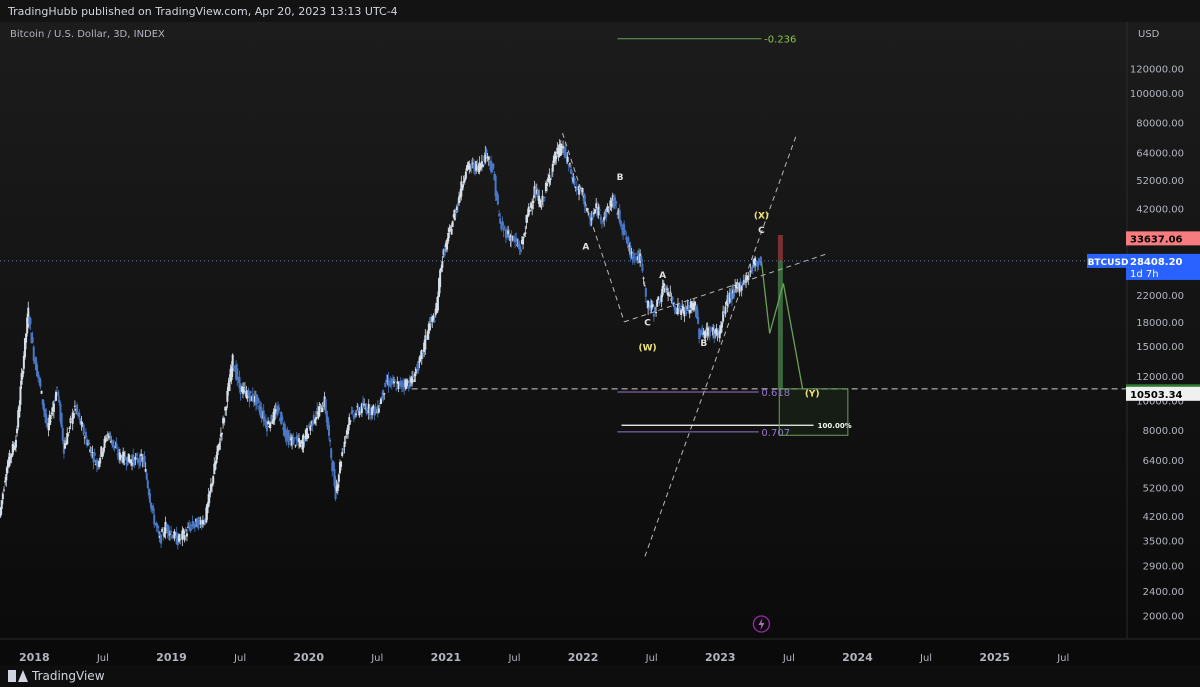  Describe the element at coordinates (1160, 401) in the screenshot. I see `y-tick-label: 10000.00` at that location.